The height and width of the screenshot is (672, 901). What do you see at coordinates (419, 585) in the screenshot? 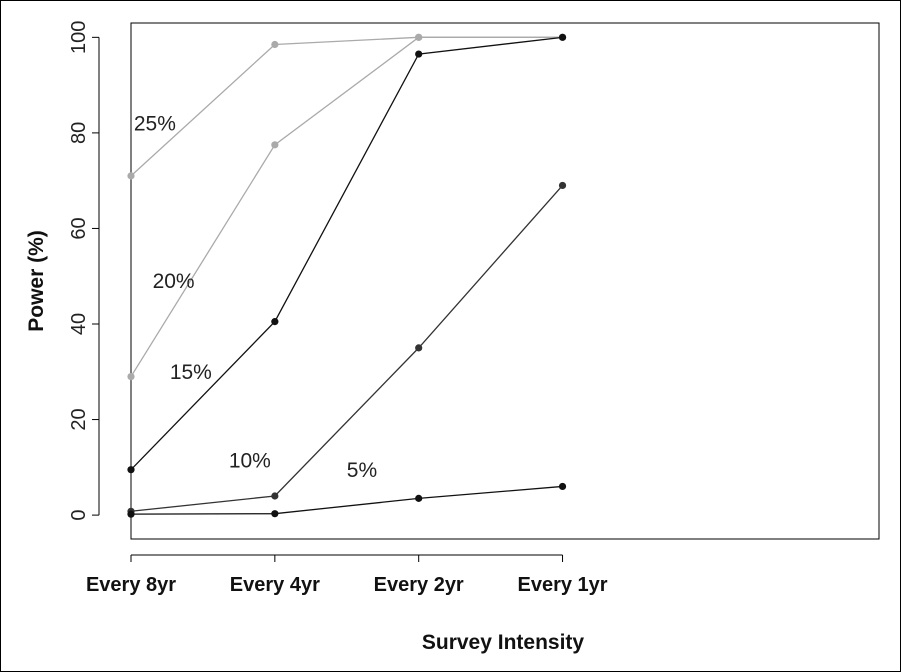
I see `x-tick-label: Every 2yr` at bounding box center [419, 585].